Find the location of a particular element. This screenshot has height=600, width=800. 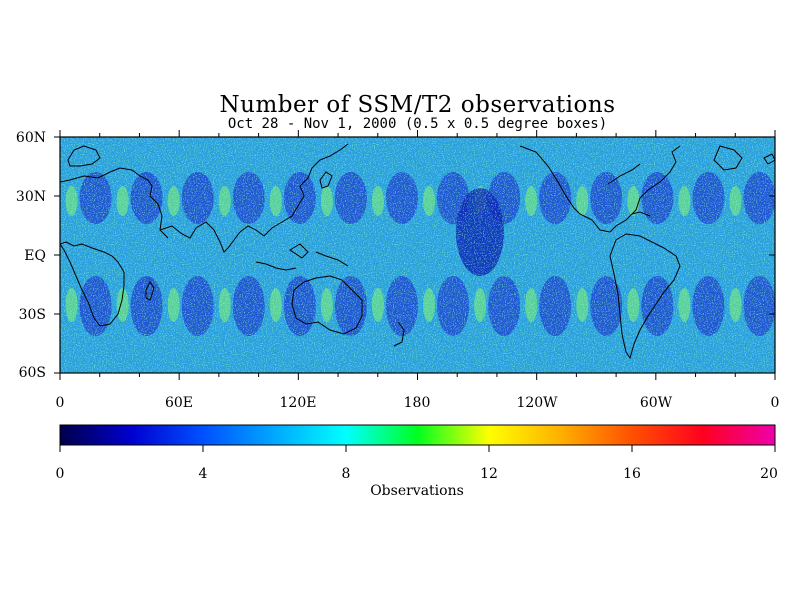

colorbar-ticks is located at coordinates (417, 448).